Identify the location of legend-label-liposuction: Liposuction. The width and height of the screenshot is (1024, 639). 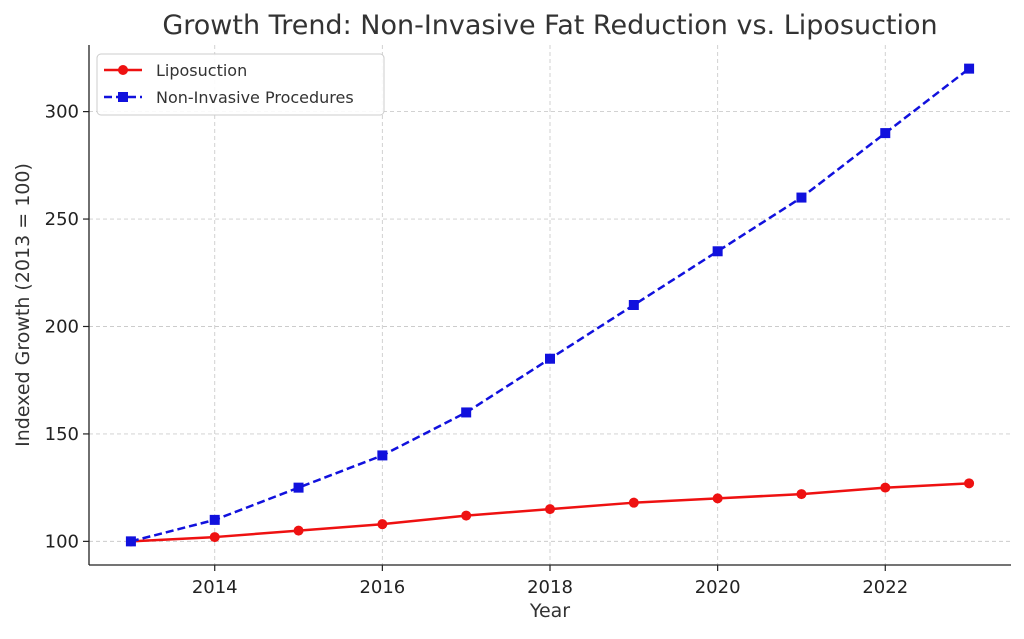
(201, 70).